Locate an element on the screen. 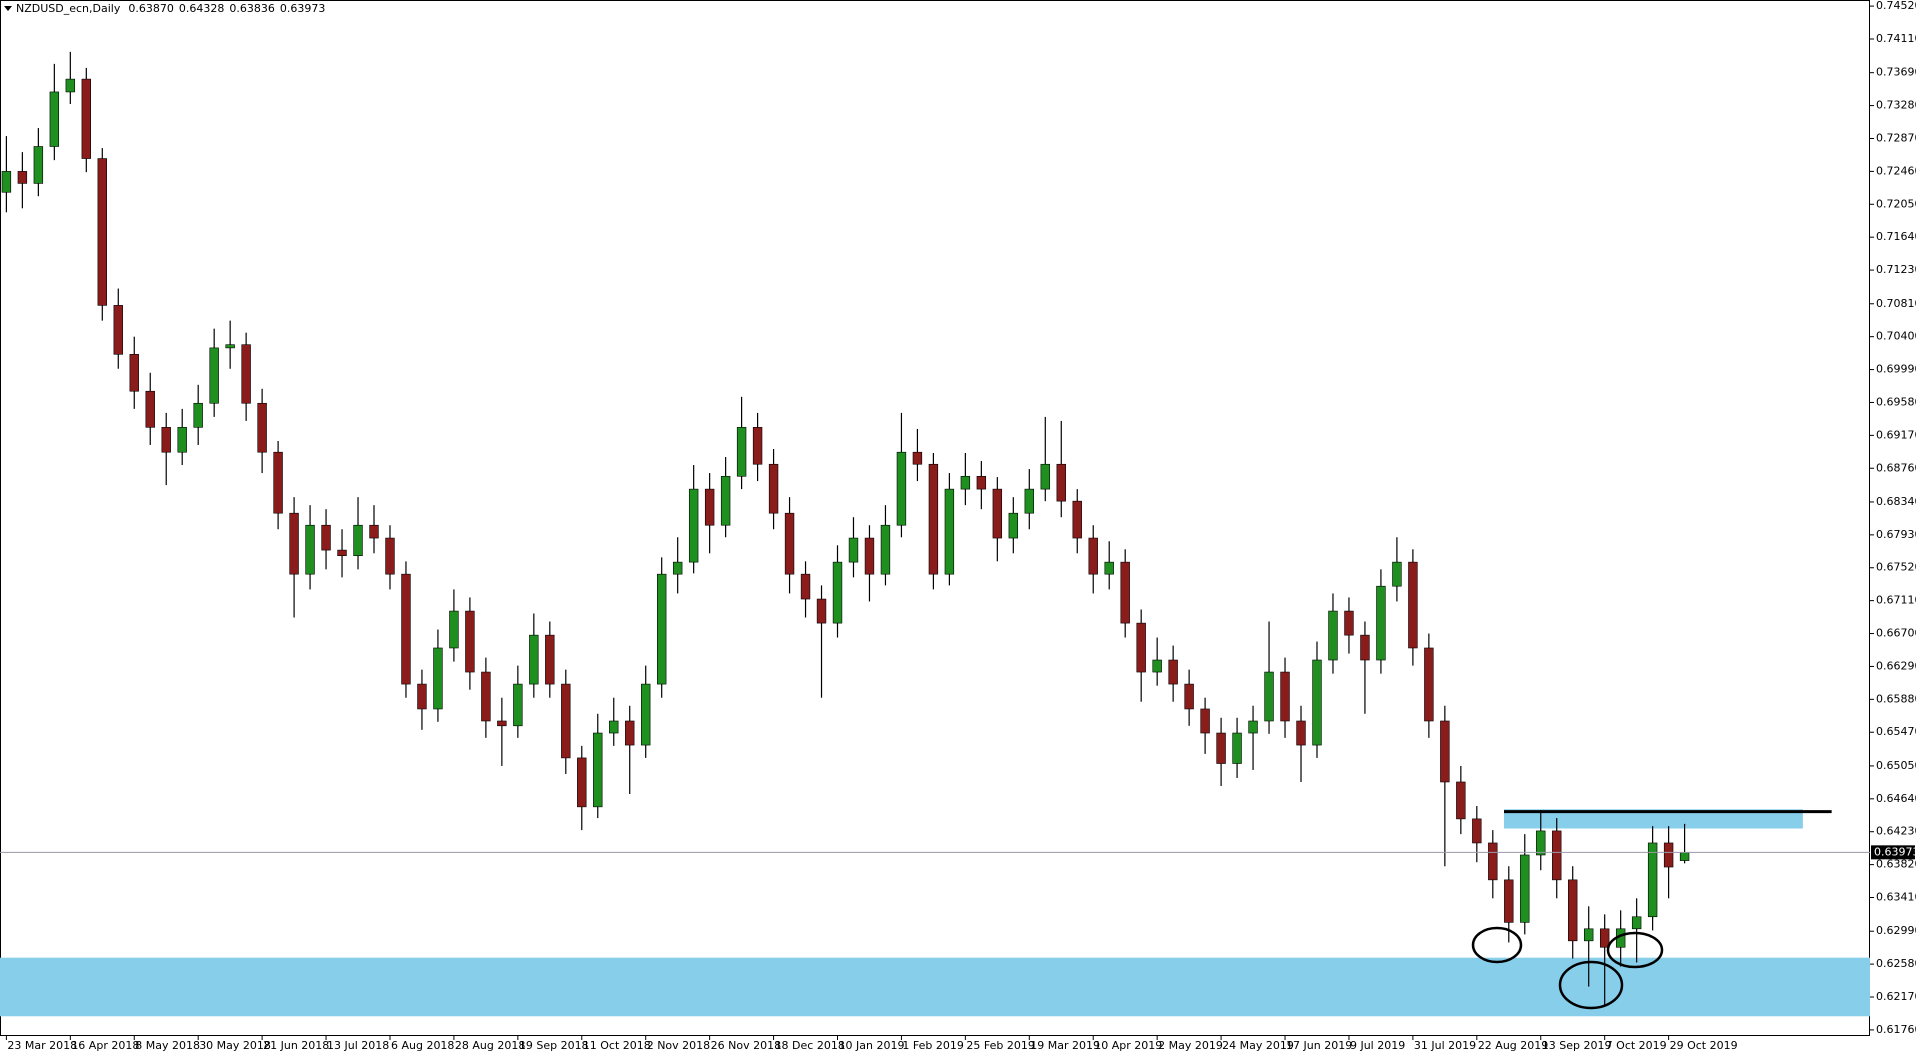  zone is located at coordinates (935, 987).